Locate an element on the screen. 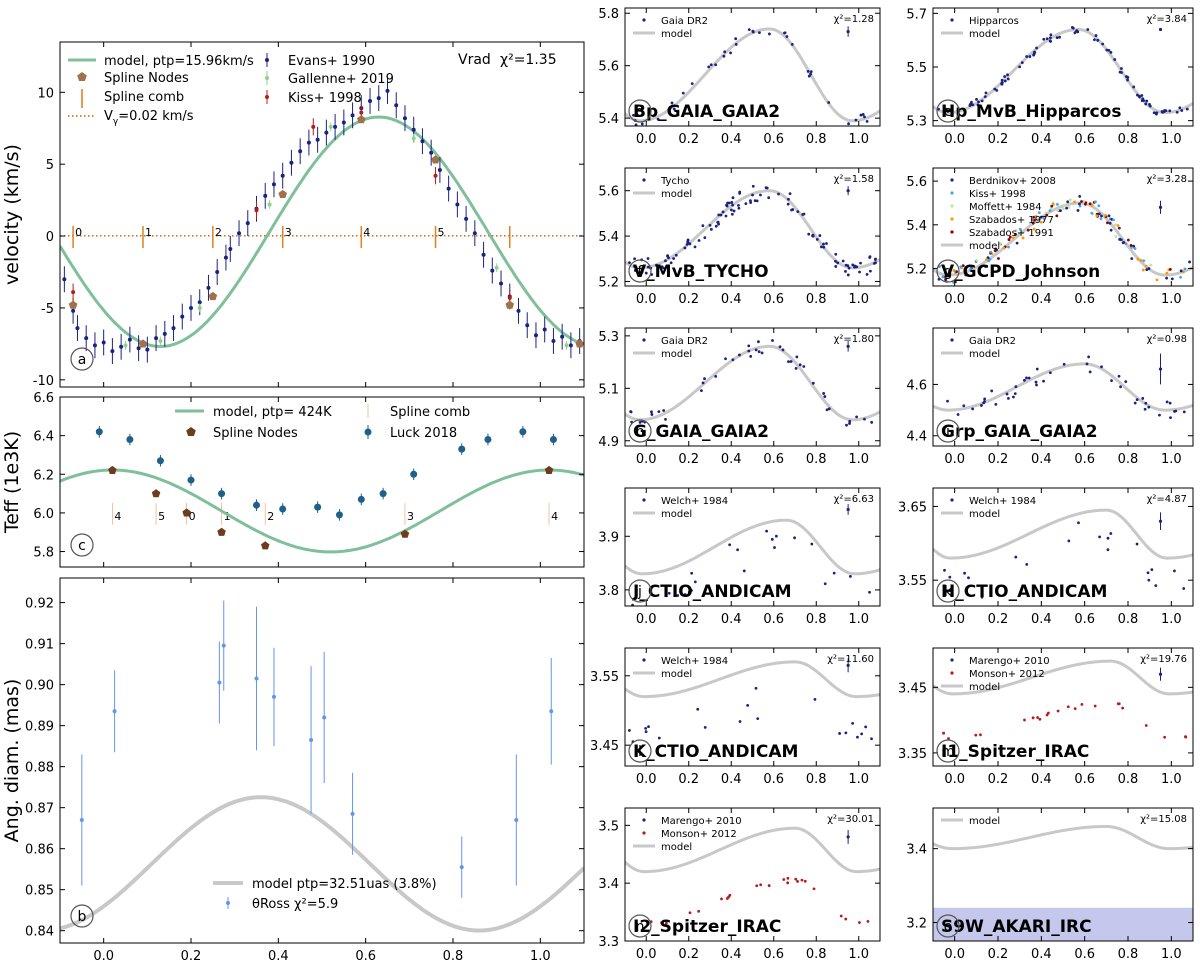 The image size is (1200, 965). legend-label: Berdnikov+ 2008 is located at coordinates (1012, 181).